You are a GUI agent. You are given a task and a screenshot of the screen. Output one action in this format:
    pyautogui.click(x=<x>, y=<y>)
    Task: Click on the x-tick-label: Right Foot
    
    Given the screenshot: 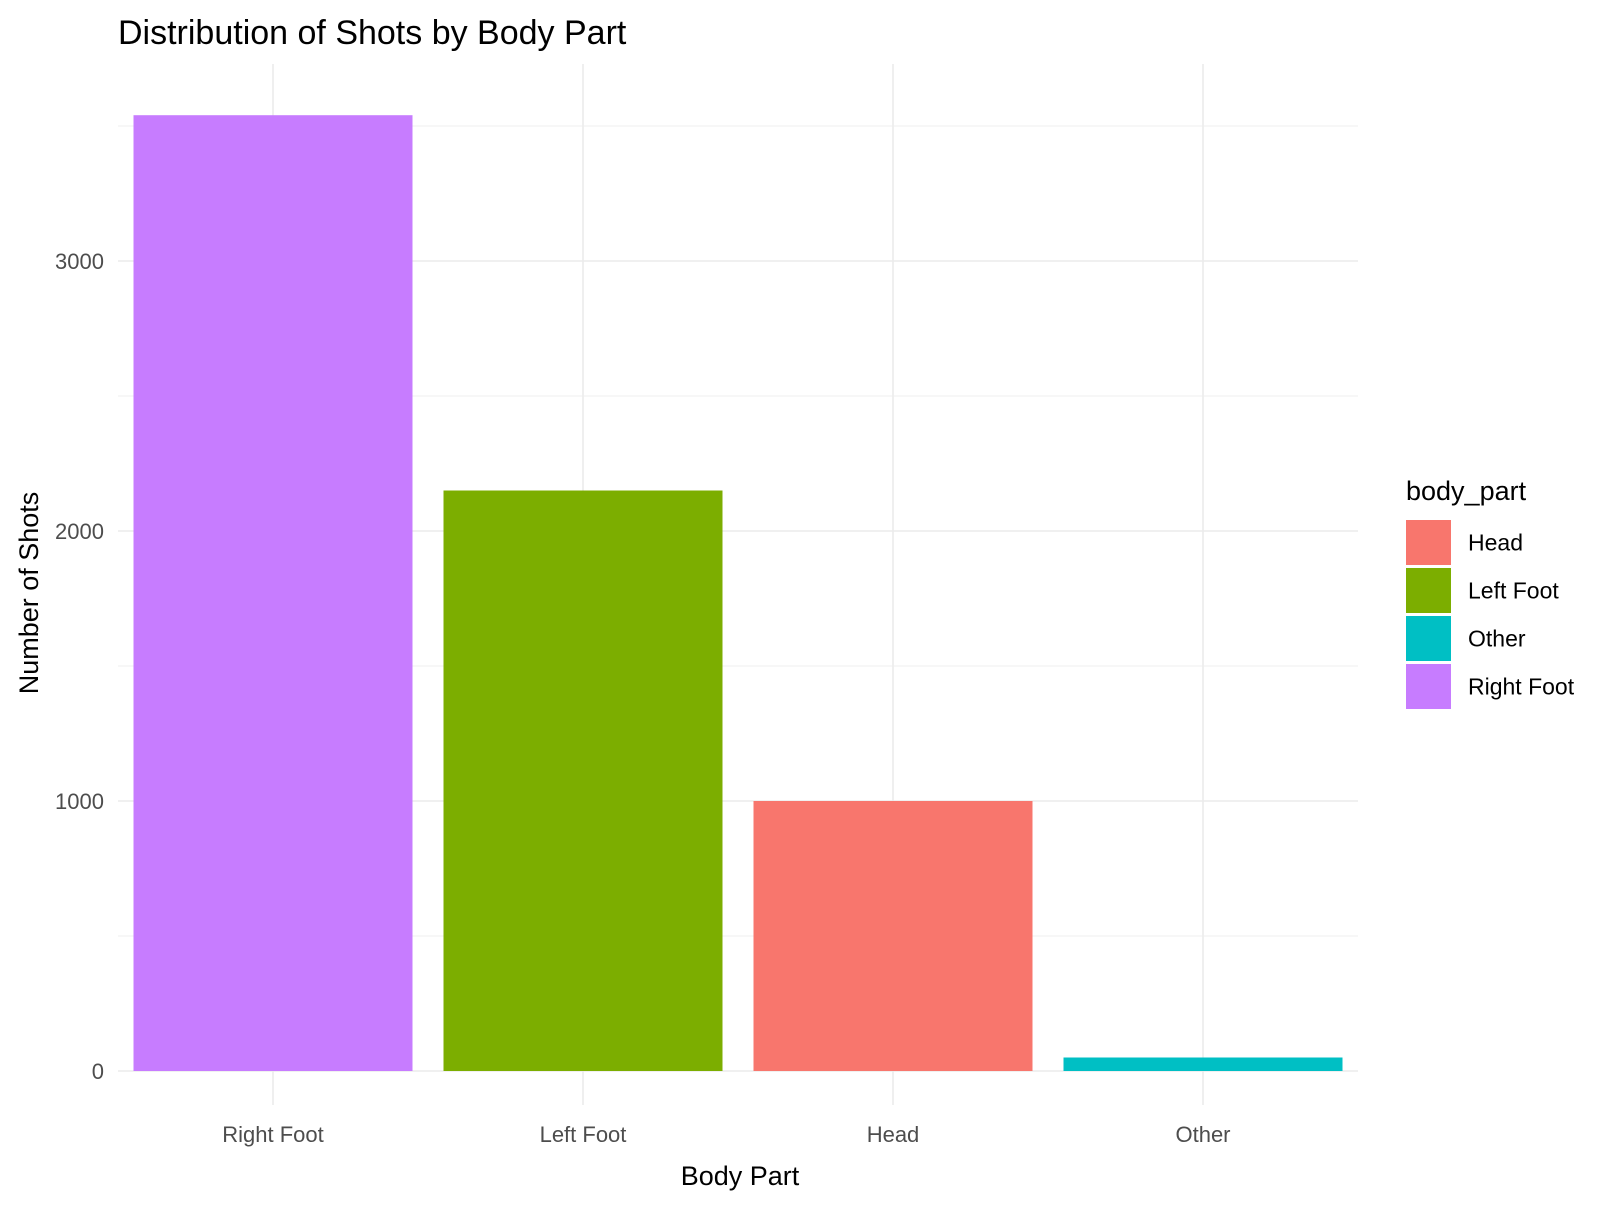 What is the action you would take?
    pyautogui.click(x=273, y=1134)
    